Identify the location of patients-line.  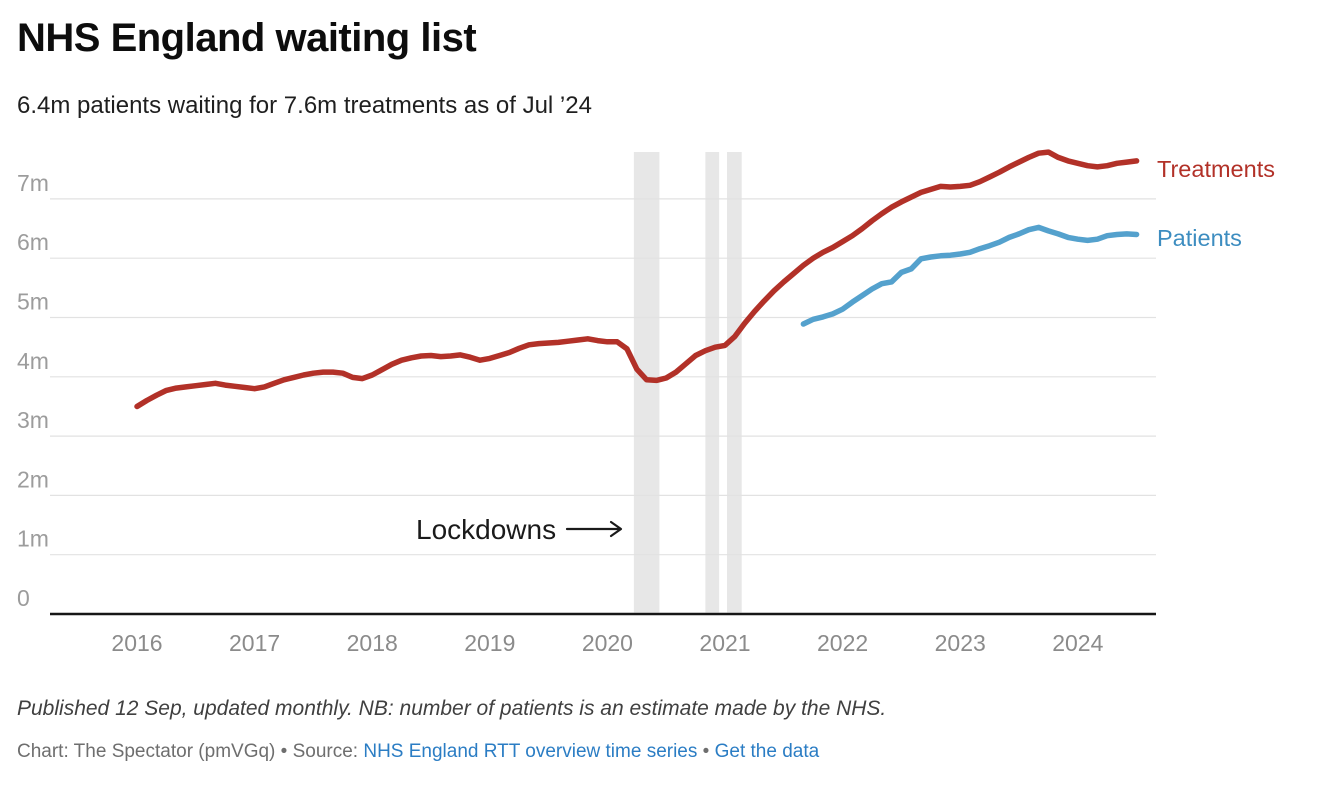
(970, 275).